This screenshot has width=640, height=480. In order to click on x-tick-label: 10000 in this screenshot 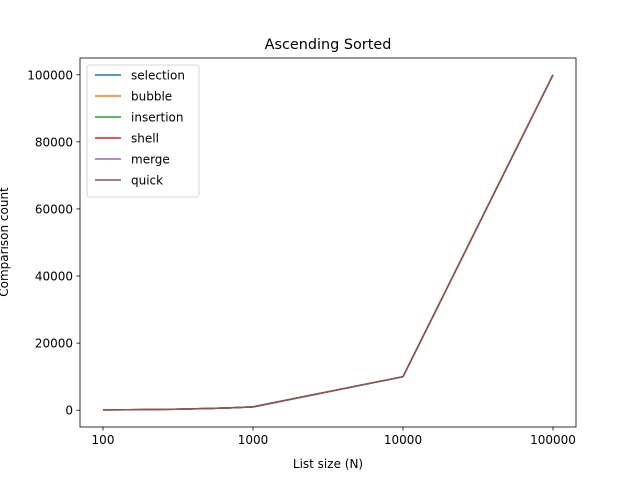, I will do `click(403, 440)`.